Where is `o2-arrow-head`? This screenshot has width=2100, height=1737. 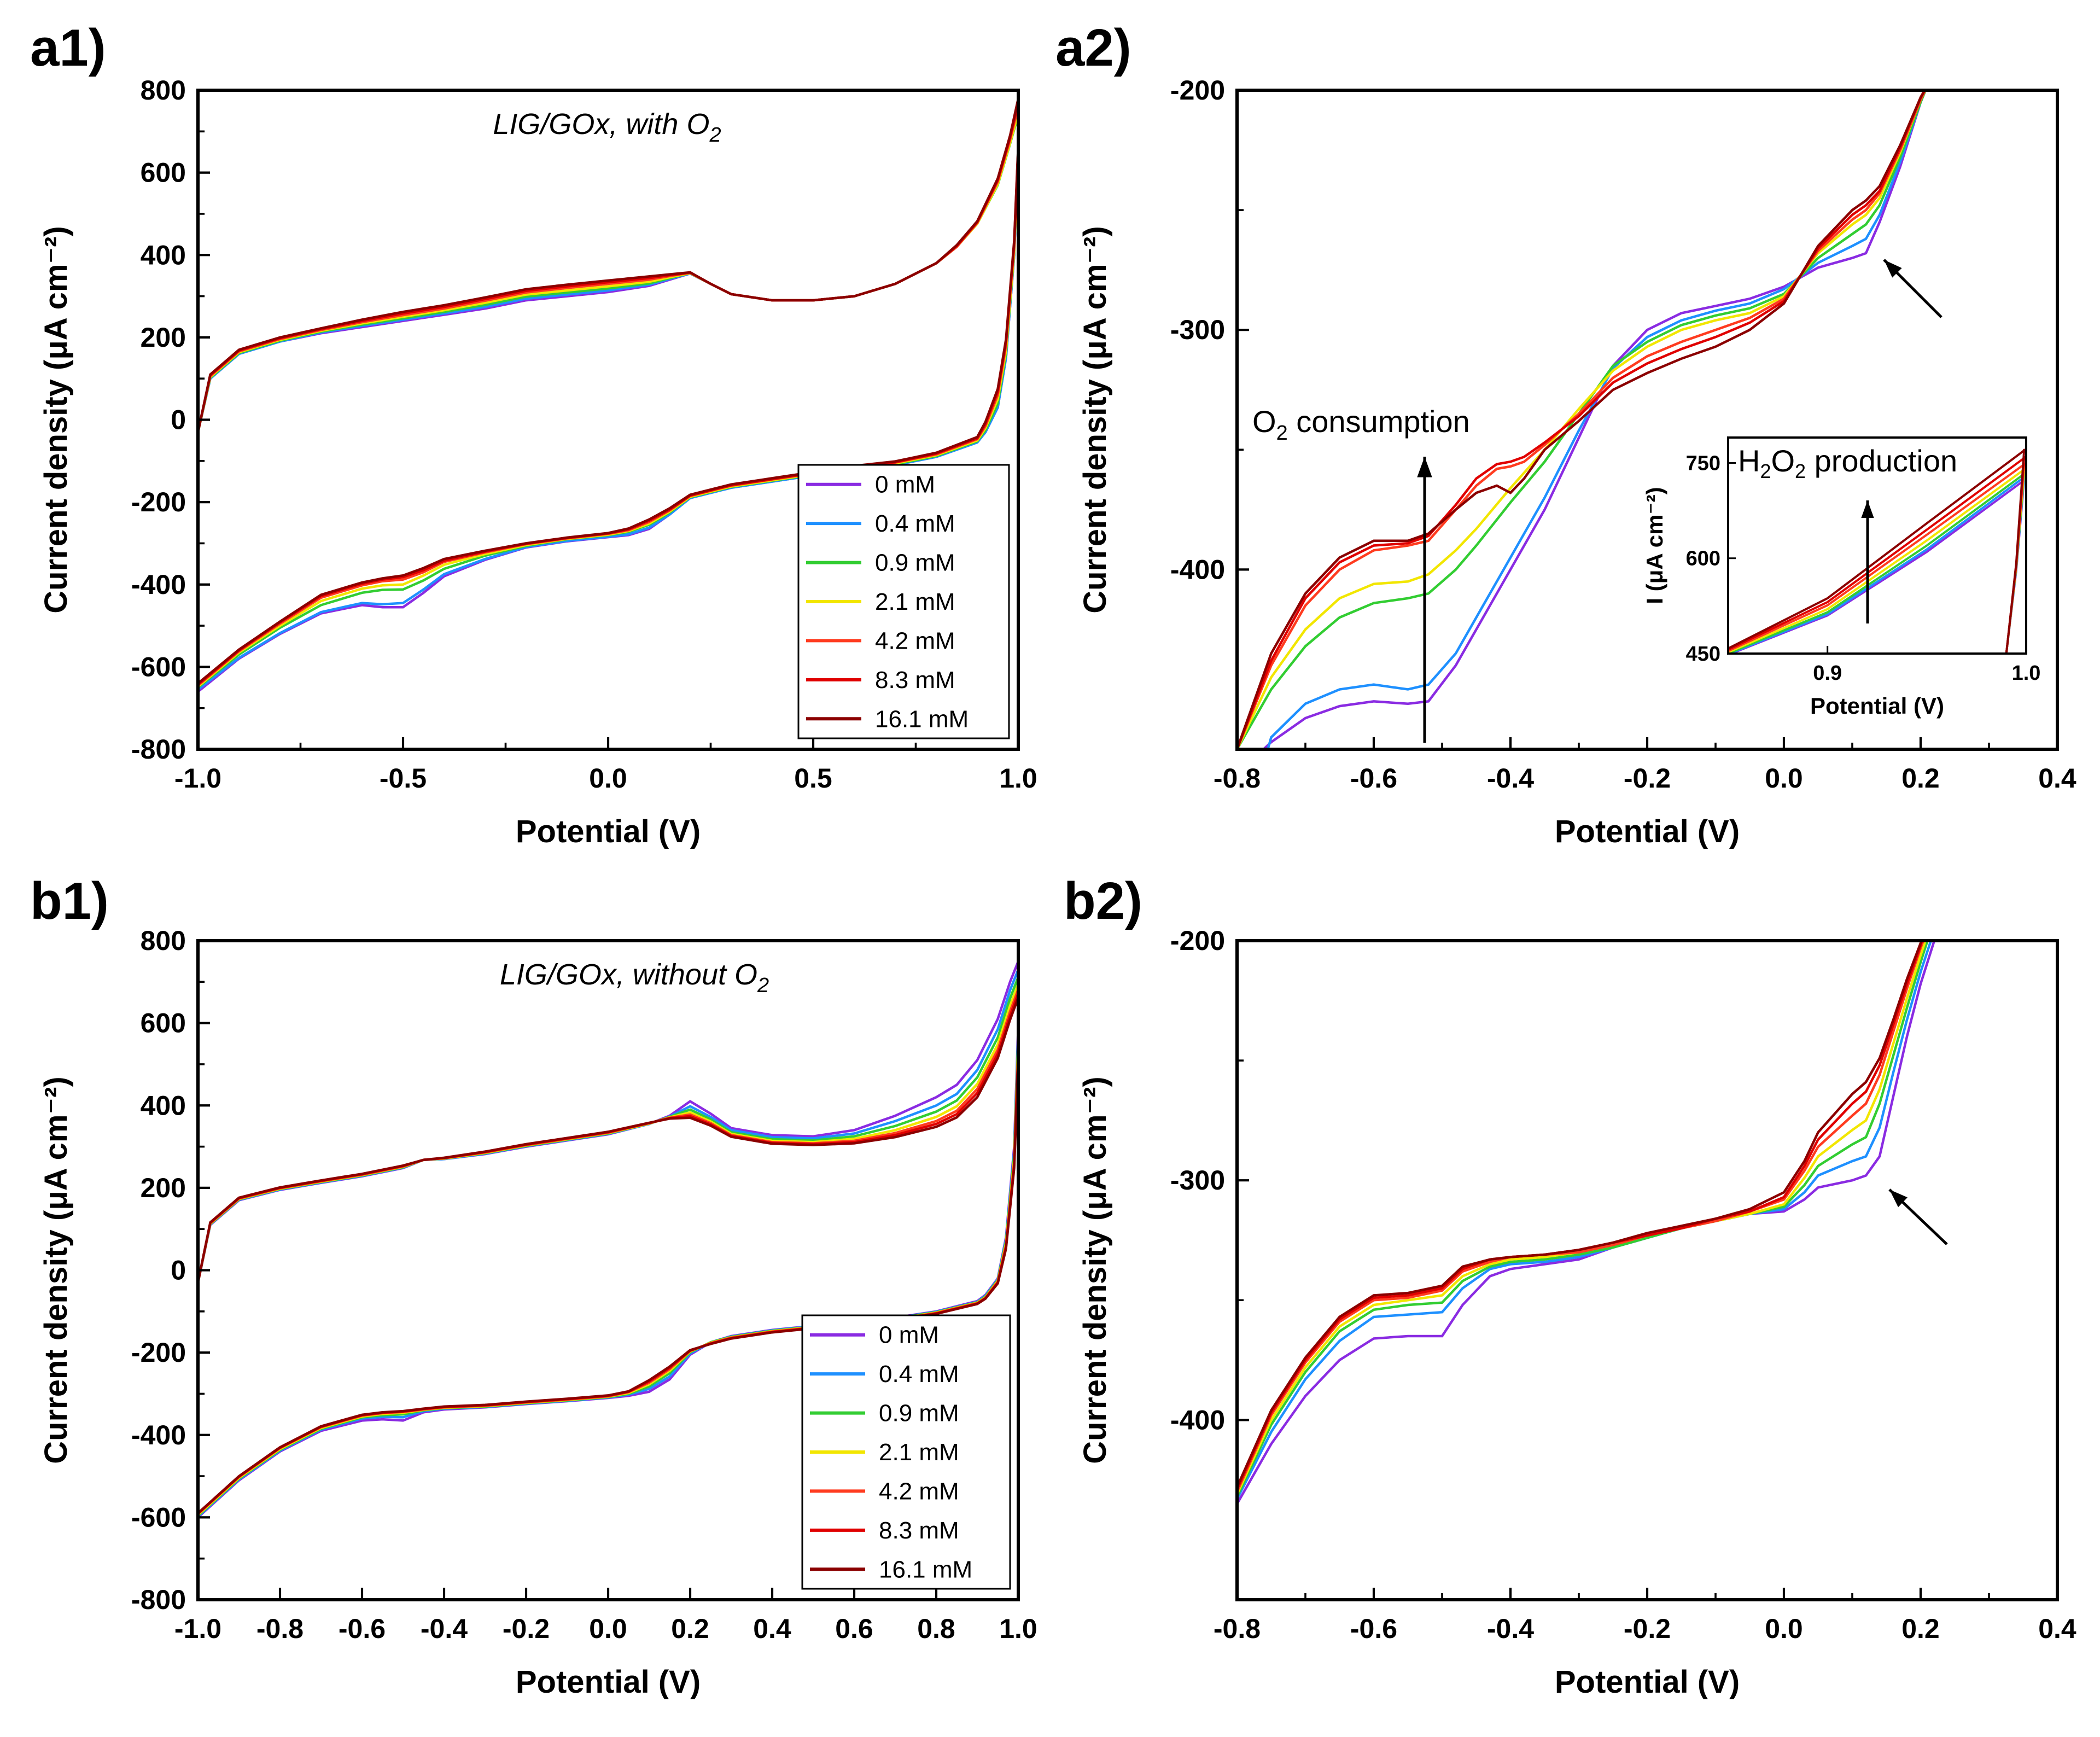
o2-arrow-head is located at coordinates (1424, 467).